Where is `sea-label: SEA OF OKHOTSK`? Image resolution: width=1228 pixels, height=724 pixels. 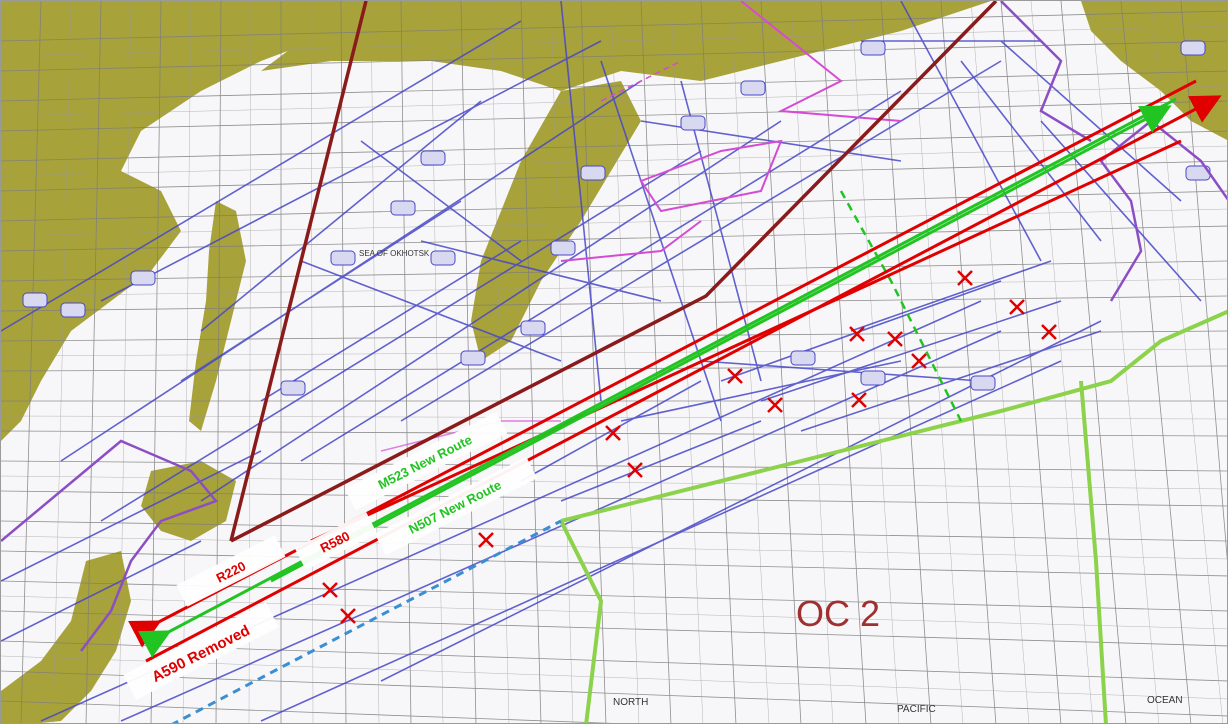
sea-label: SEA OF OKHOTSK is located at coordinates (394, 253).